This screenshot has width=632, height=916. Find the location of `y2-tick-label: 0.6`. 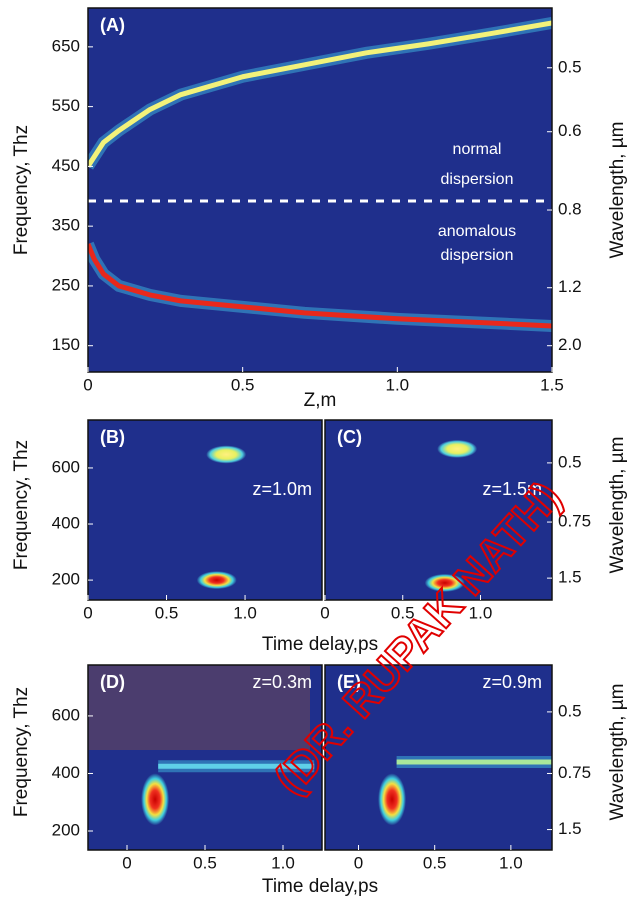

y2-tick-label: 0.6 is located at coordinates (570, 130).